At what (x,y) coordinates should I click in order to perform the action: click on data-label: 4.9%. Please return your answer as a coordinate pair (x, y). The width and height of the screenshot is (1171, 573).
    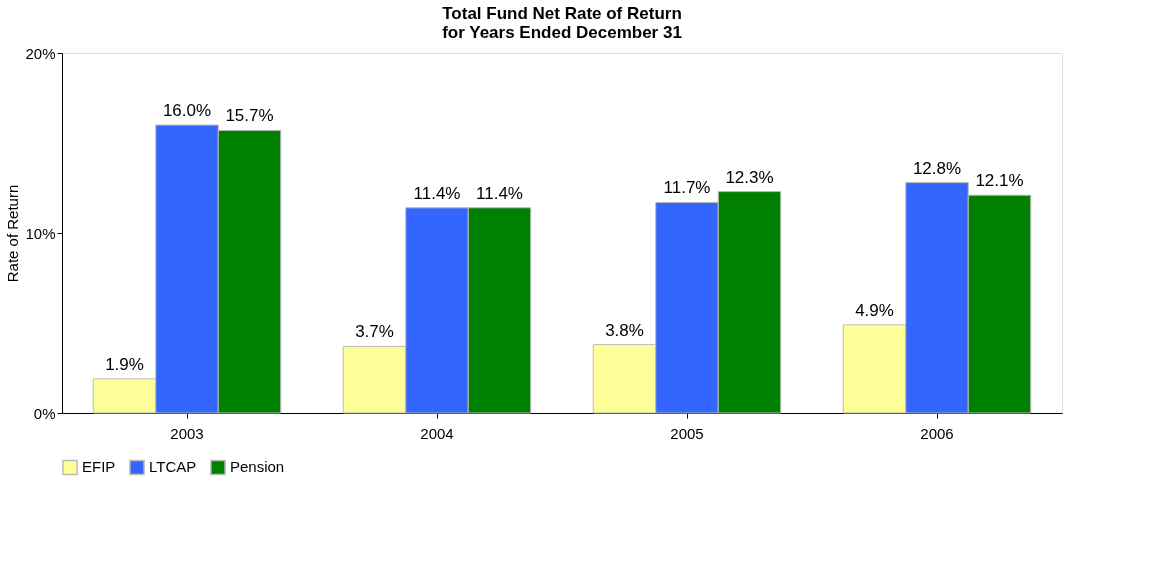
    Looking at the image, I should click on (874, 310).